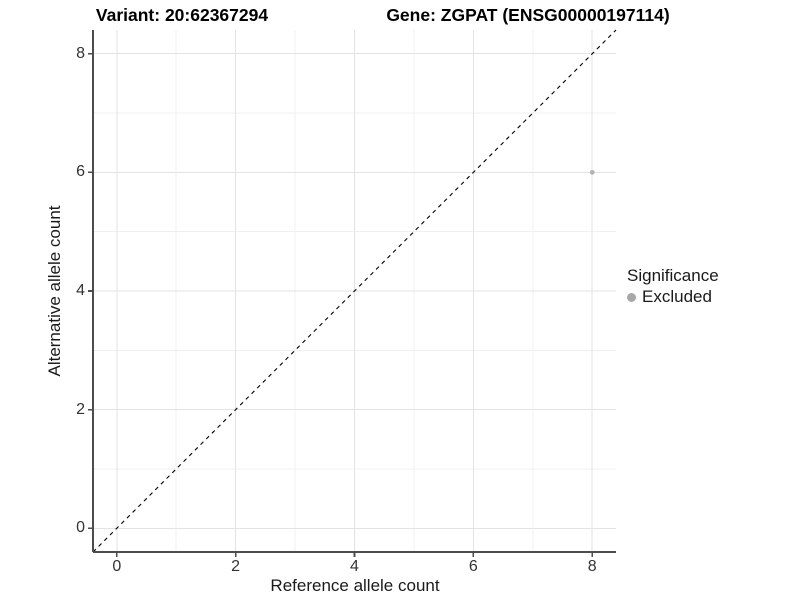 The height and width of the screenshot is (600, 800). What do you see at coordinates (80, 172) in the screenshot?
I see `y-tick-label: 6` at bounding box center [80, 172].